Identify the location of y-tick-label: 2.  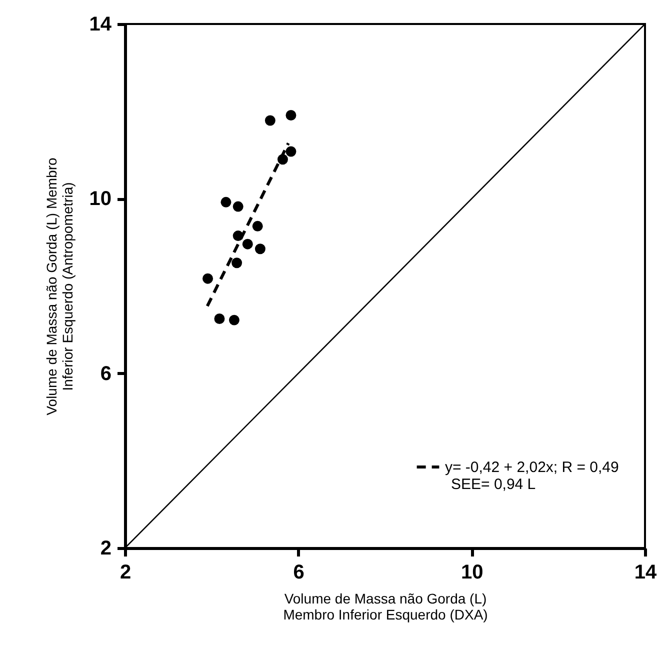
(106, 549).